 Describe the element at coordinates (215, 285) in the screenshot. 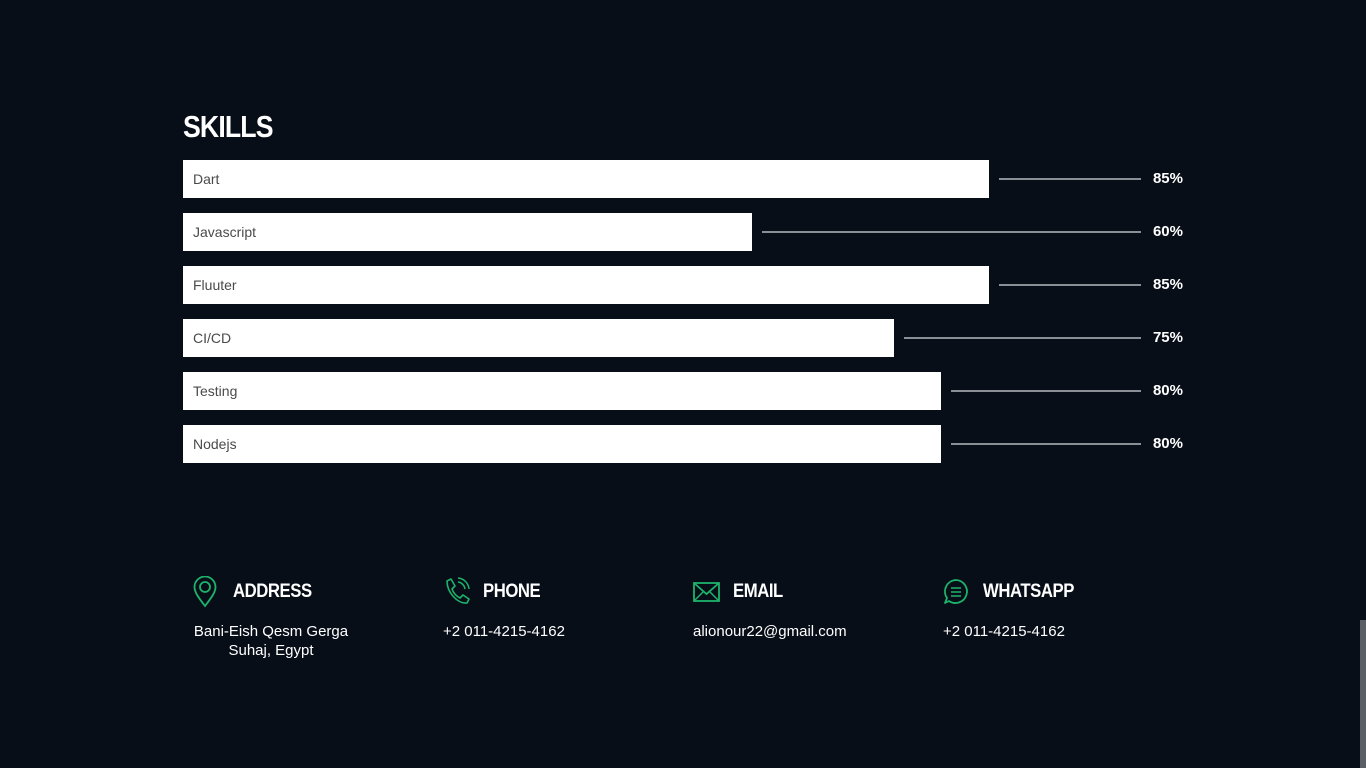

I see `skill-name: Fluuter` at that location.